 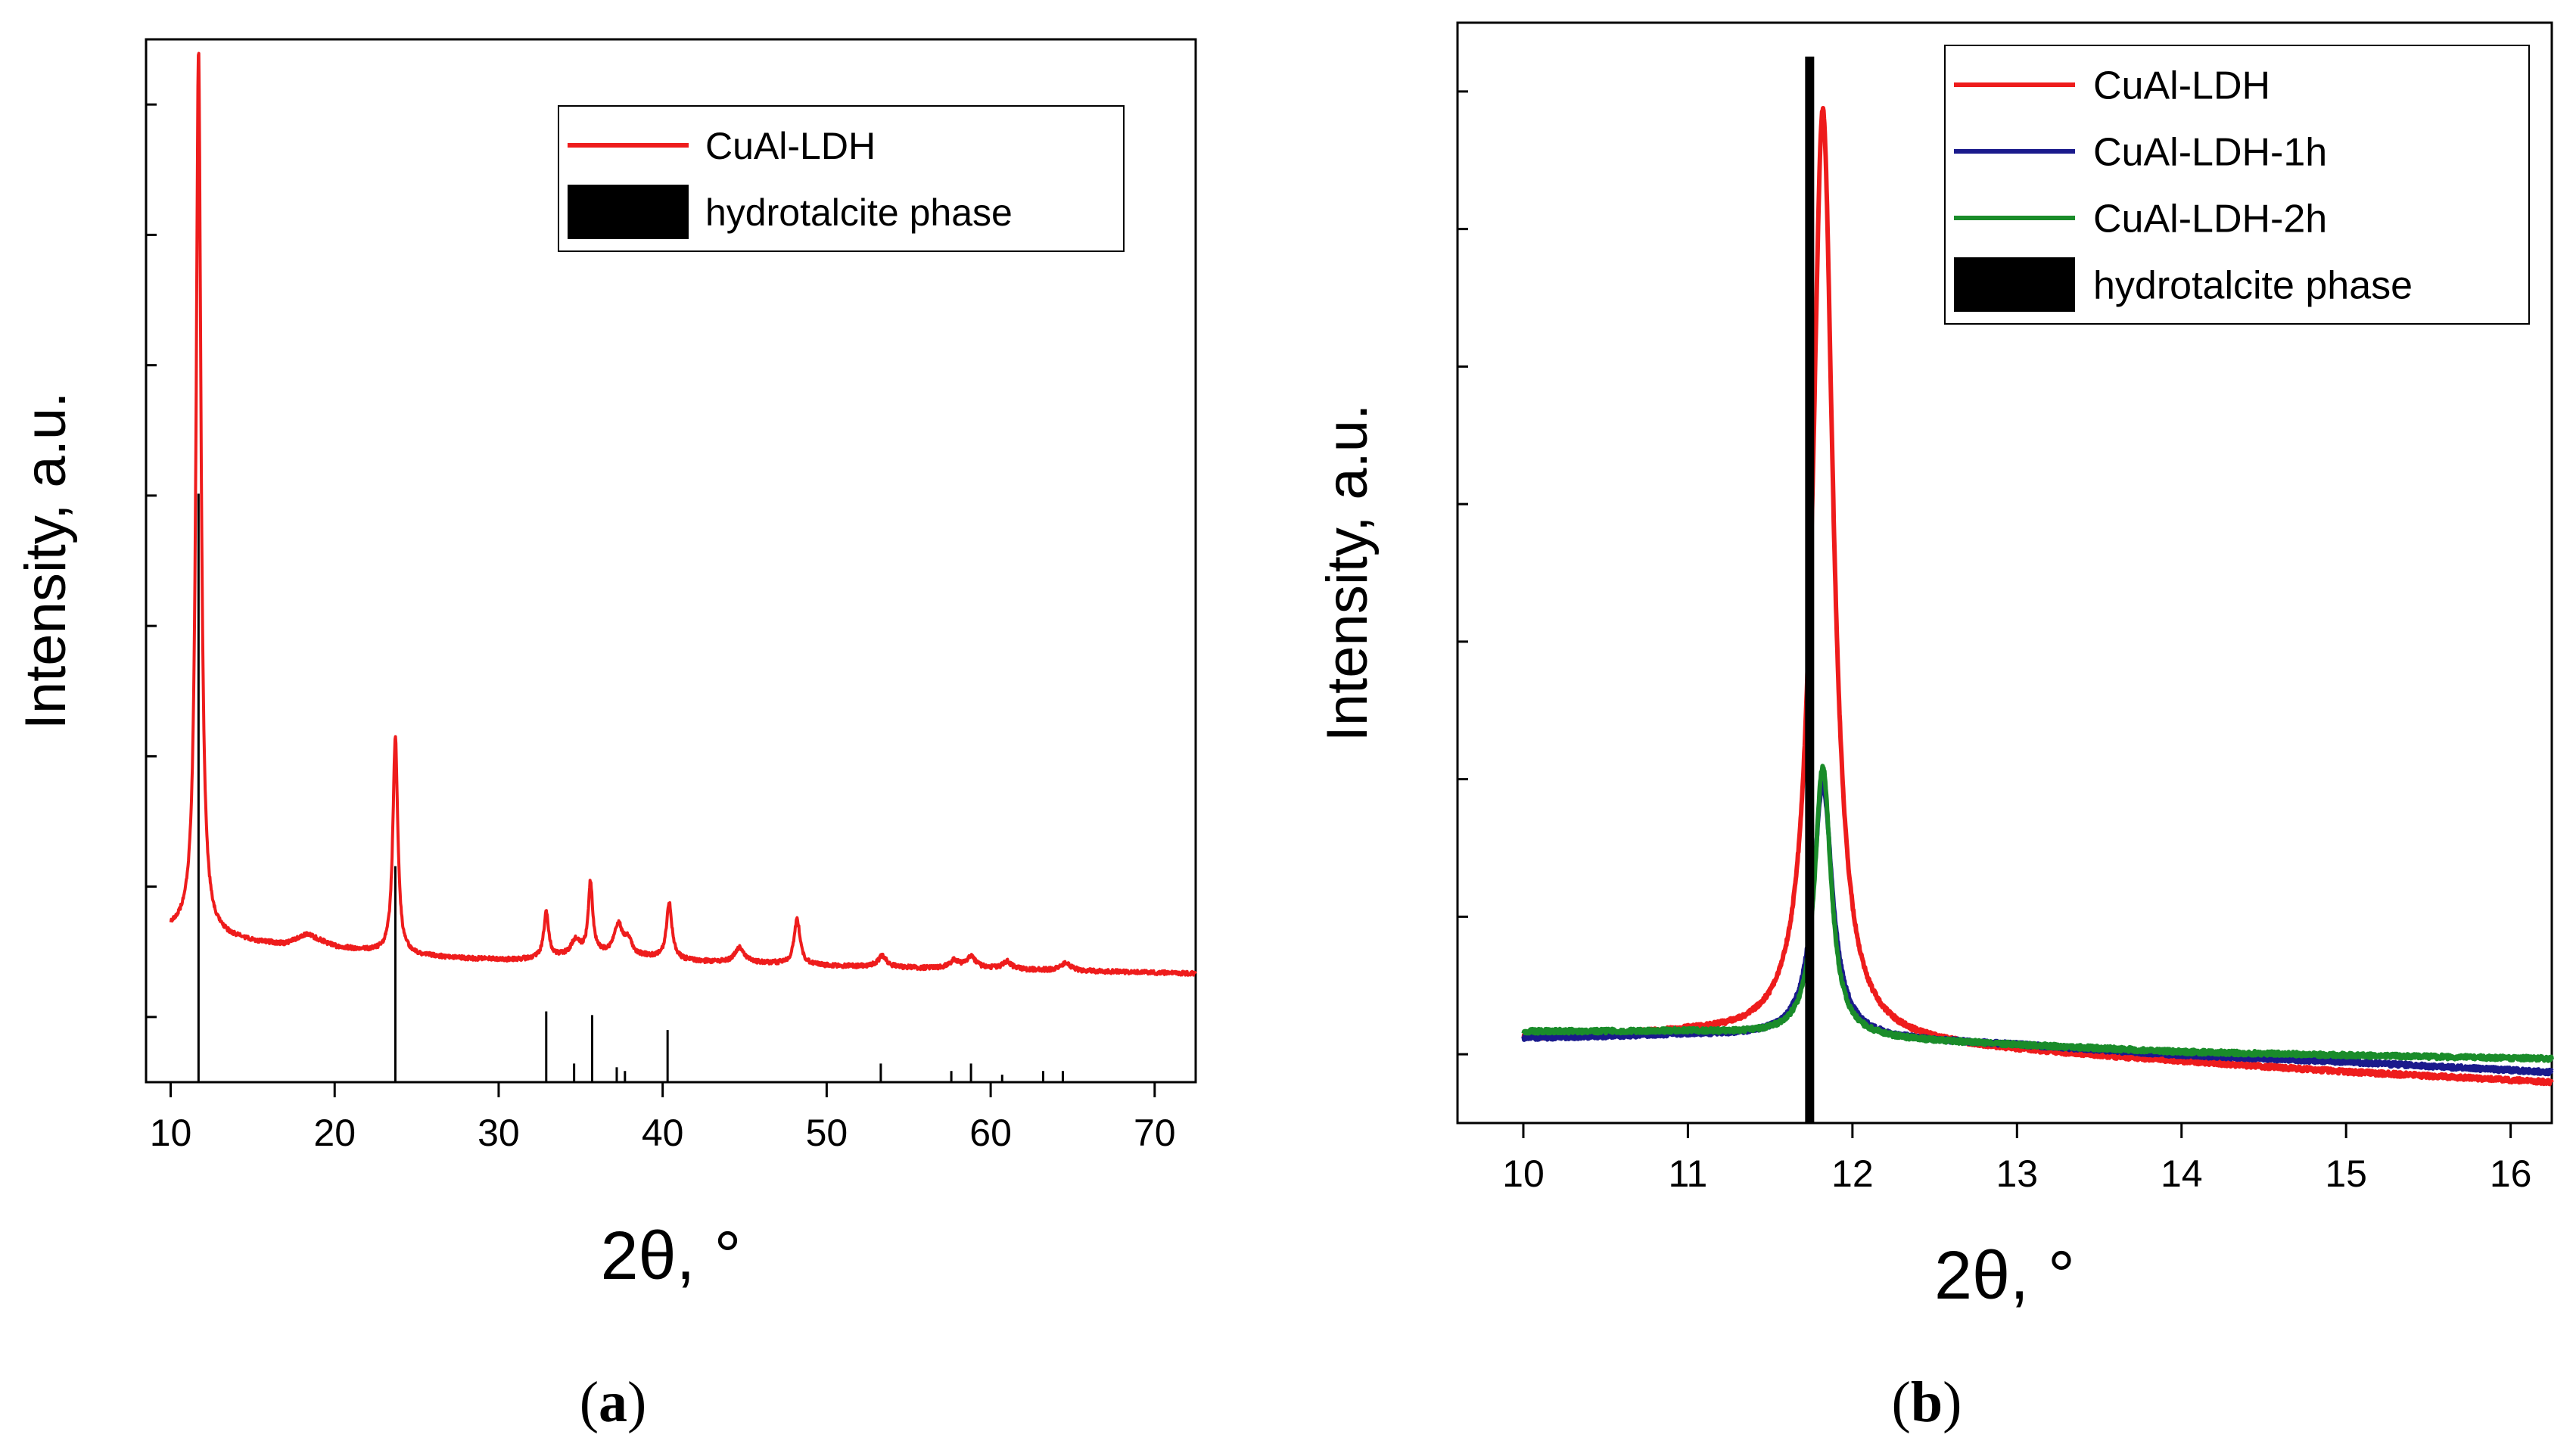 What do you see at coordinates (1852, 1174) in the screenshot?
I see `x-tick-label: 12` at bounding box center [1852, 1174].